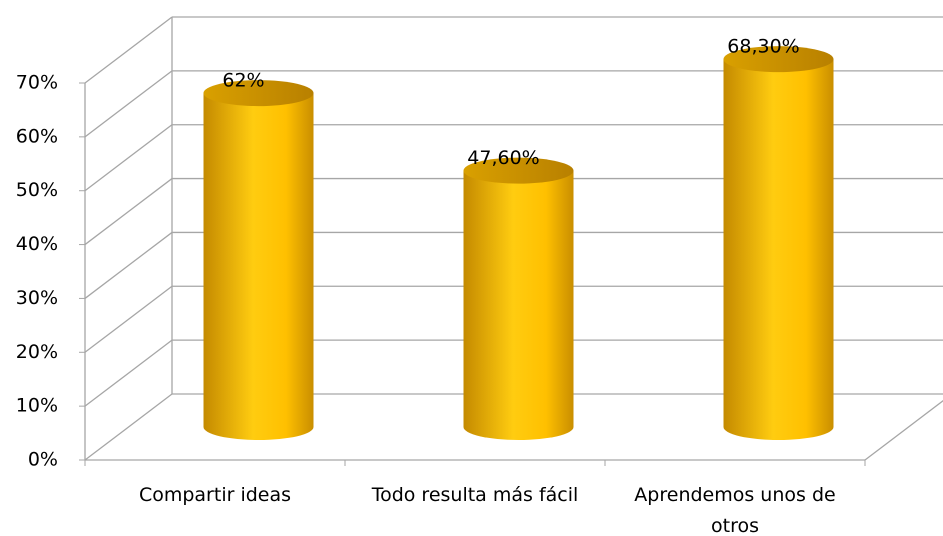 The image size is (943, 536). I want to click on y-tick-label: 0%, so click(43, 460).